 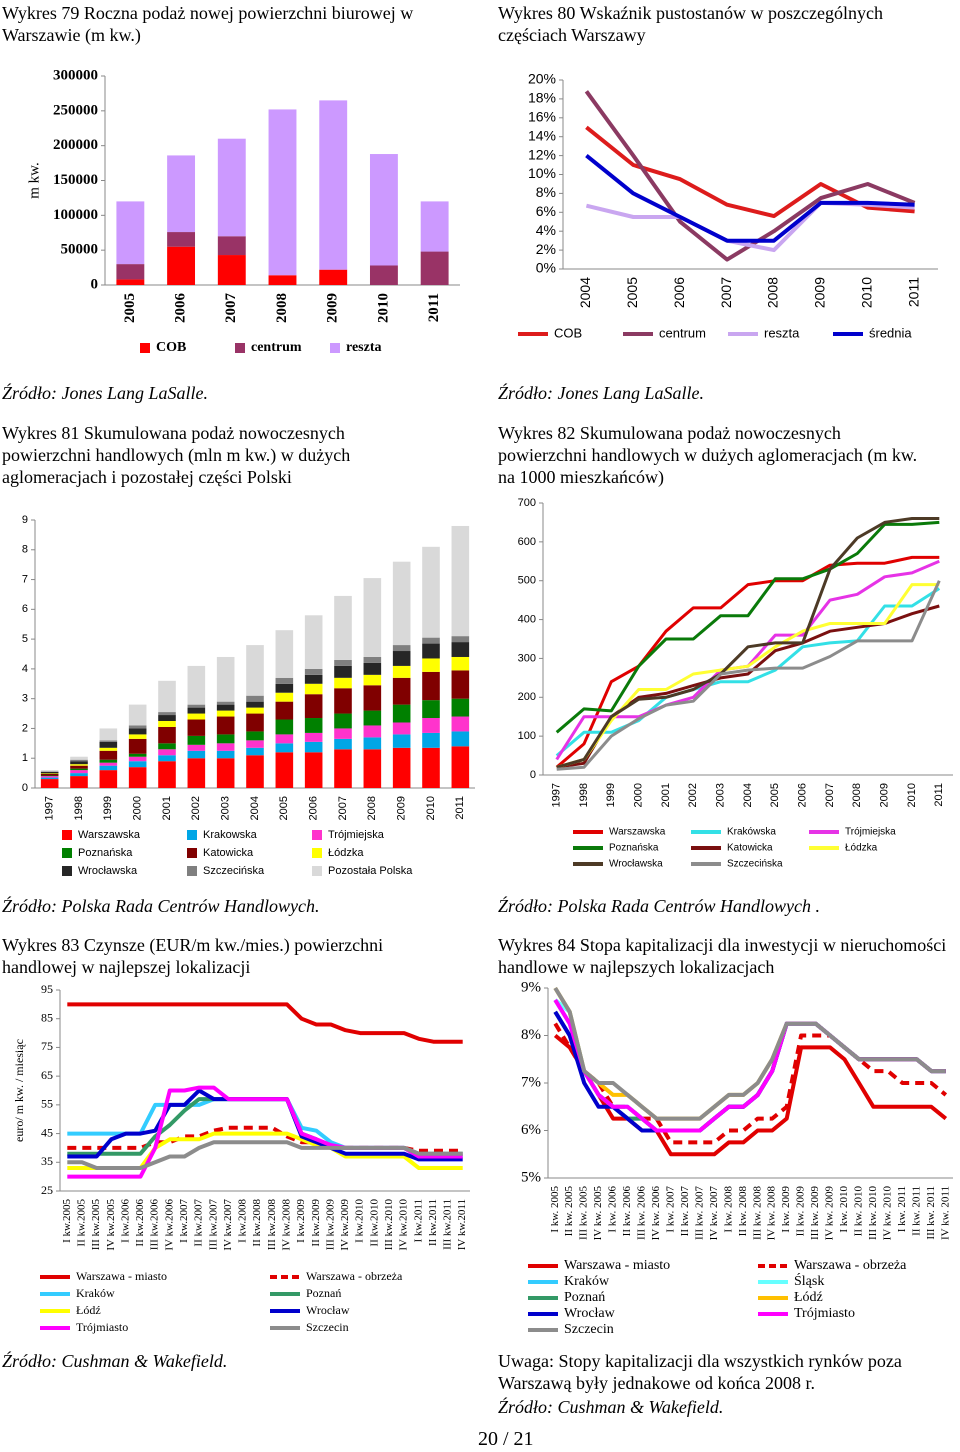 I want to click on legend-label: Poznań, so click(x=584, y=1297).